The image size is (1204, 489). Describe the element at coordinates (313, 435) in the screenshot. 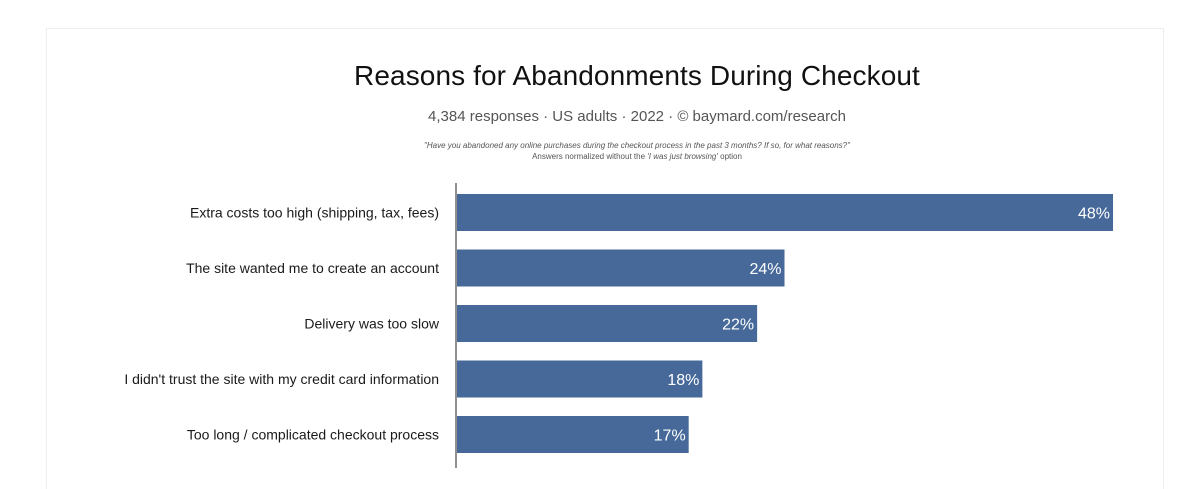

I see `category-label: Too long / complicated checkout process` at that location.